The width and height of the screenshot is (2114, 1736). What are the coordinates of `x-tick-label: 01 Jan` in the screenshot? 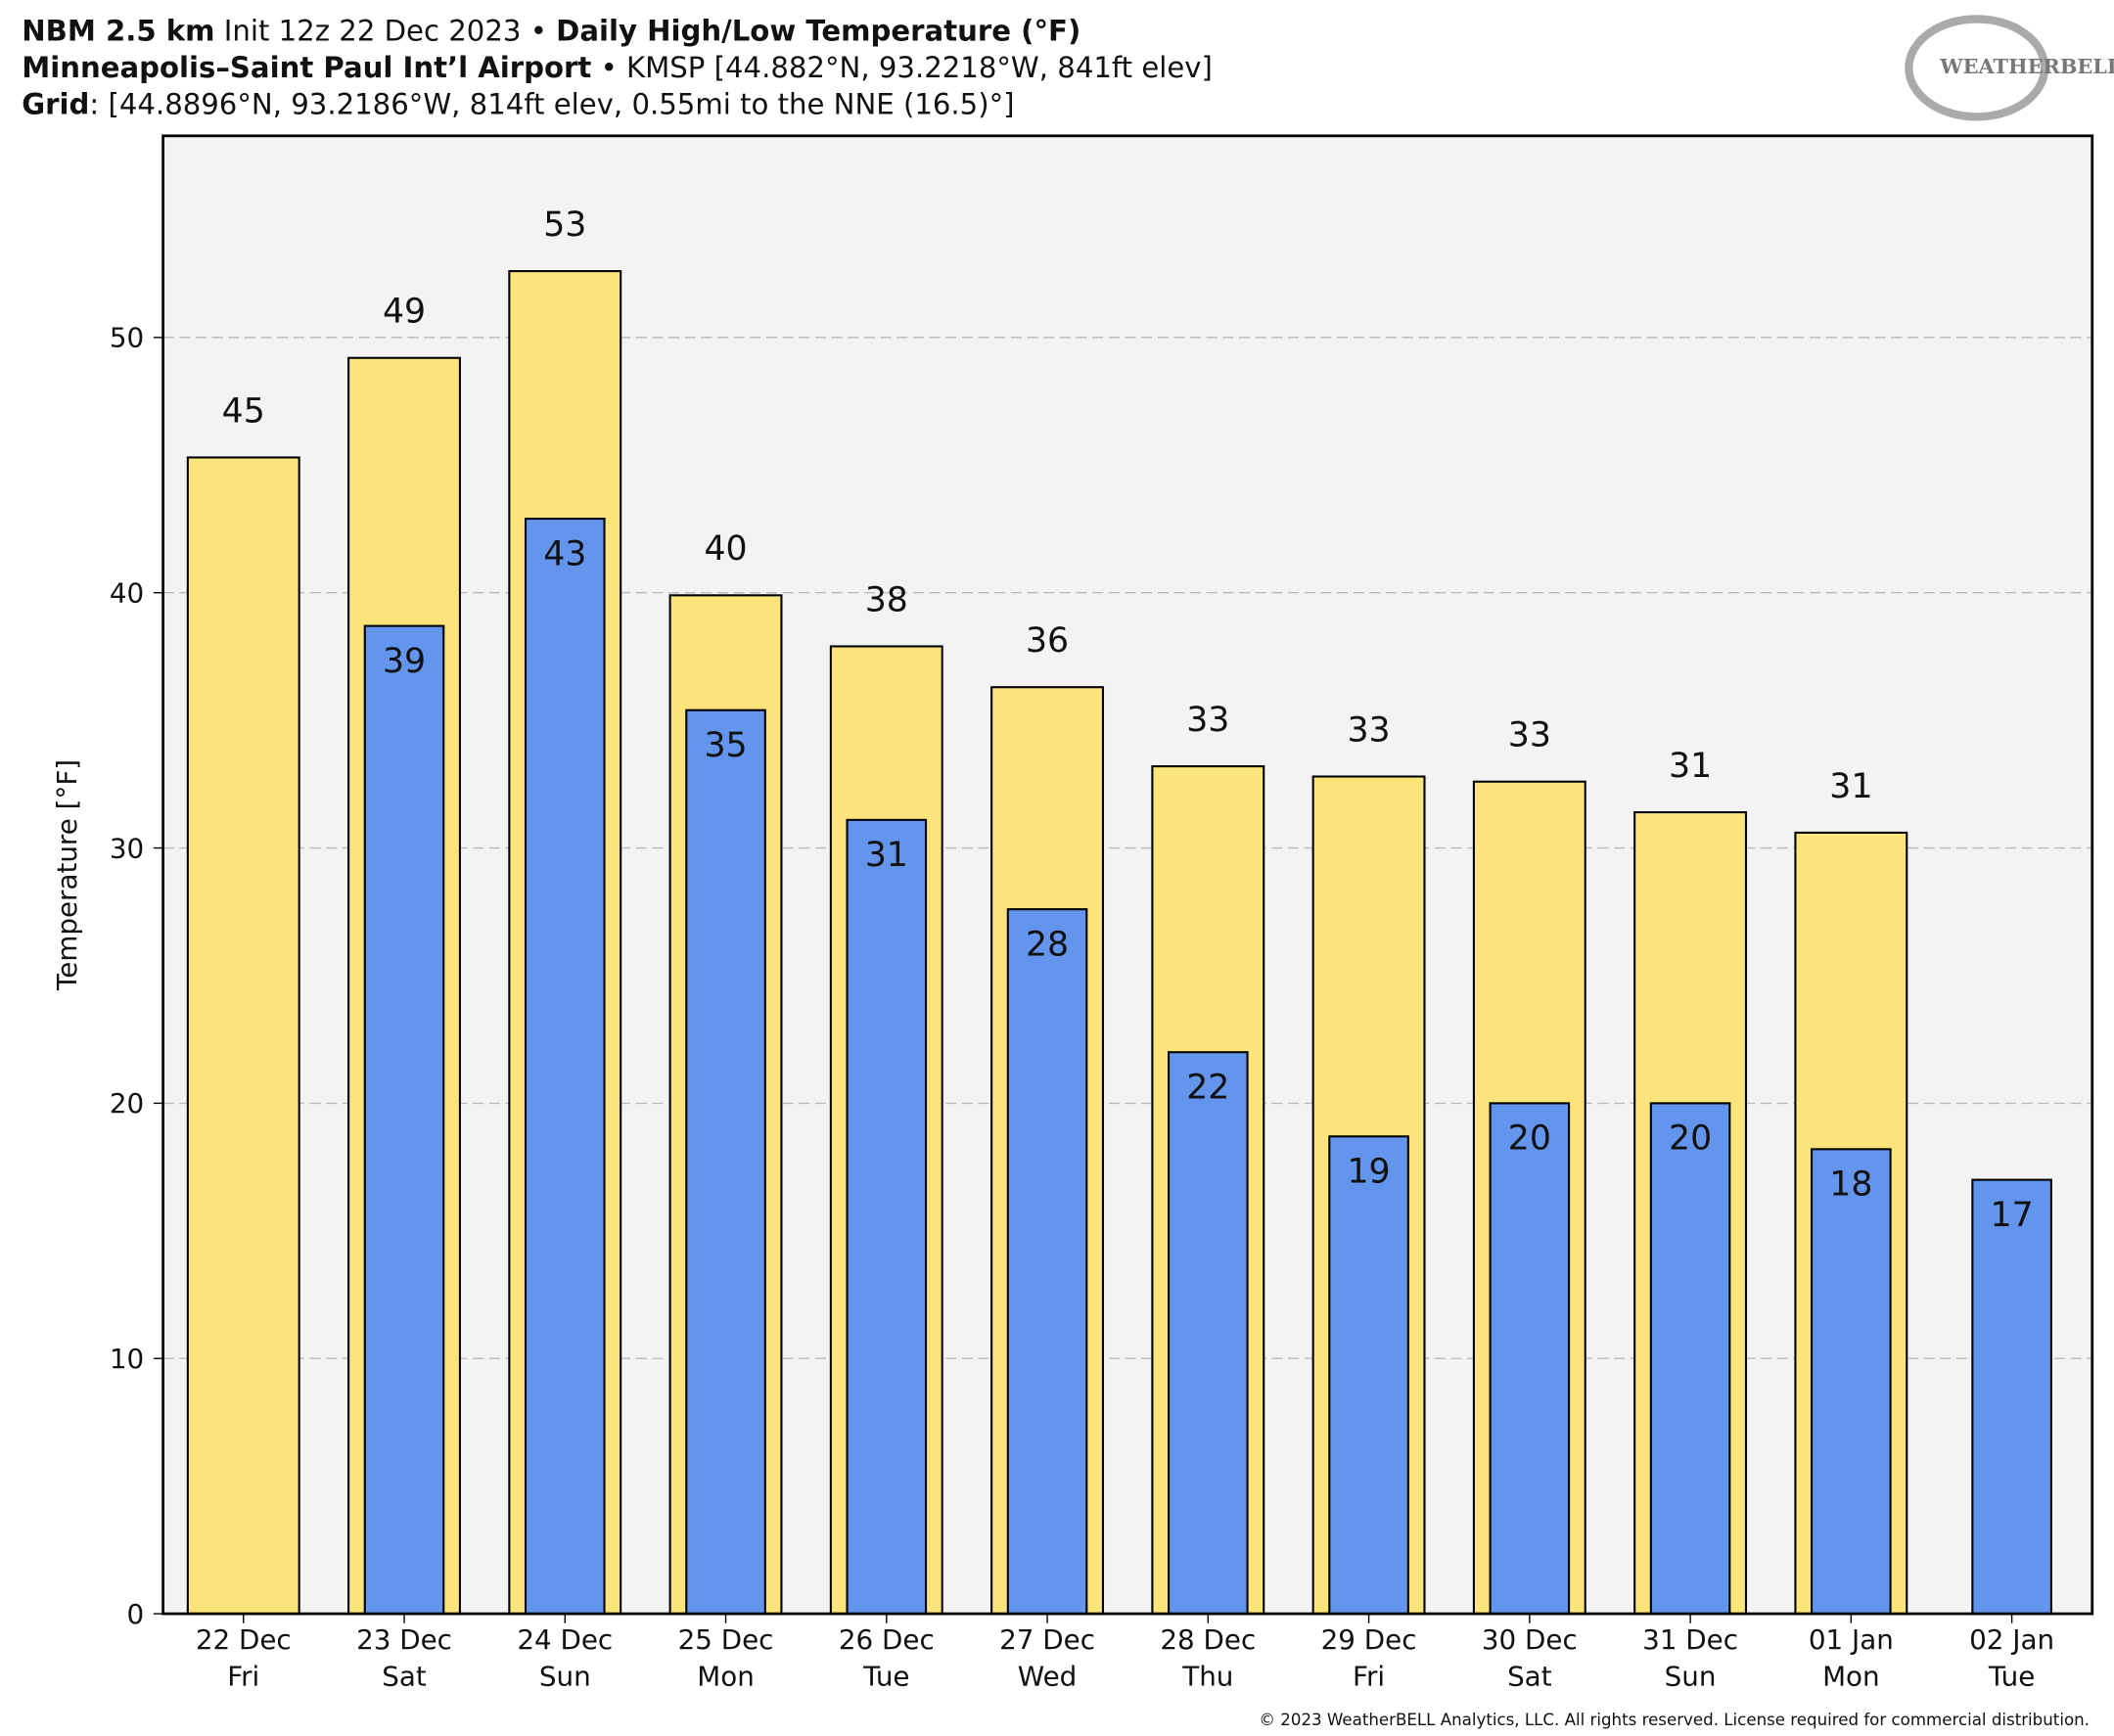 It's located at (1851, 1639).